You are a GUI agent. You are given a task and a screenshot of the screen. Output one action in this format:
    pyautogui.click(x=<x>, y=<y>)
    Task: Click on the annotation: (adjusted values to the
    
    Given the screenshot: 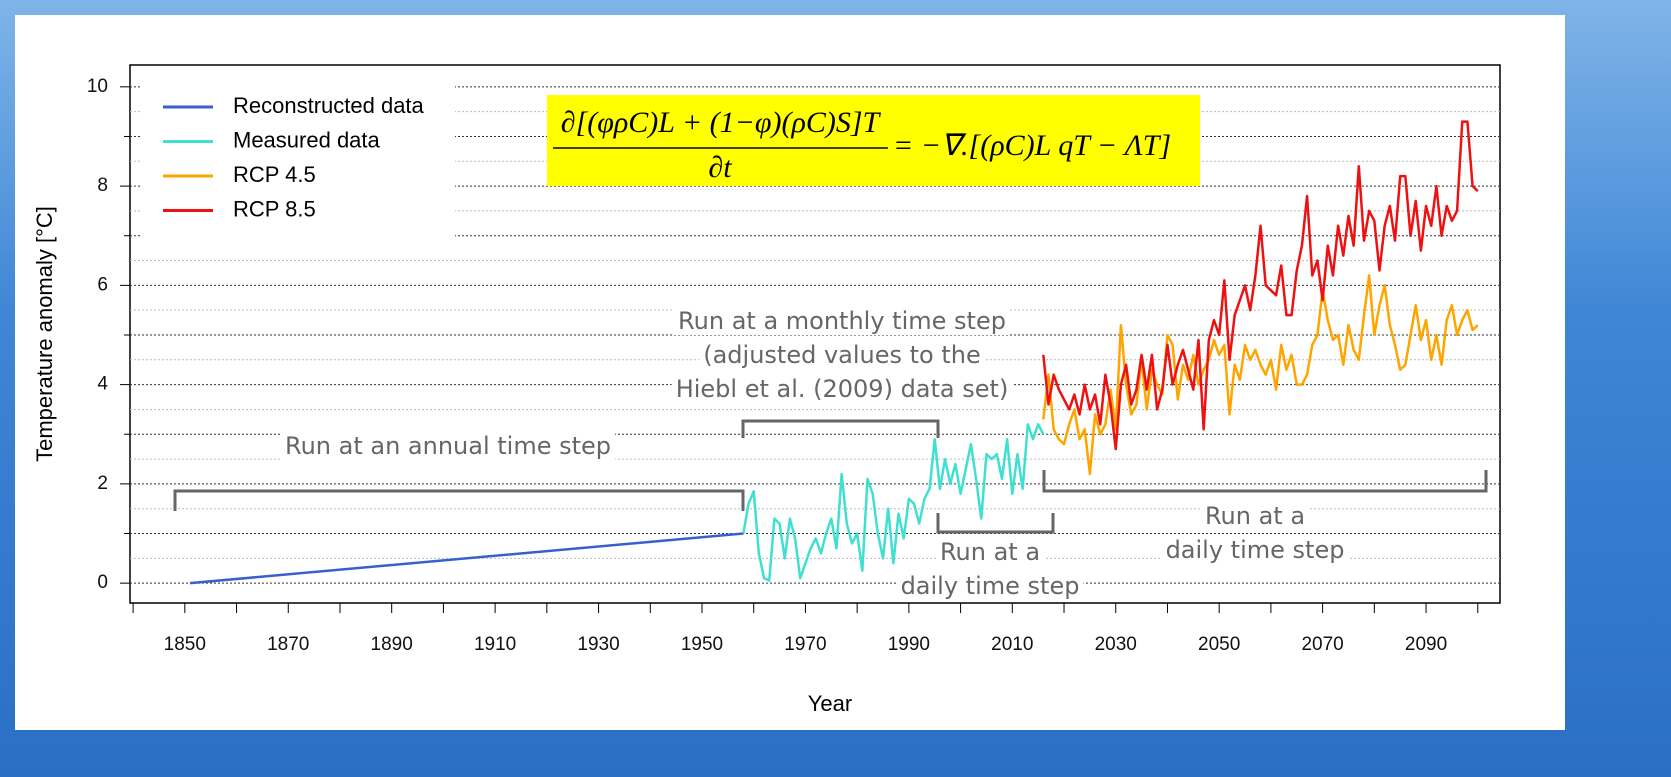 What is the action you would take?
    pyautogui.click(x=842, y=355)
    